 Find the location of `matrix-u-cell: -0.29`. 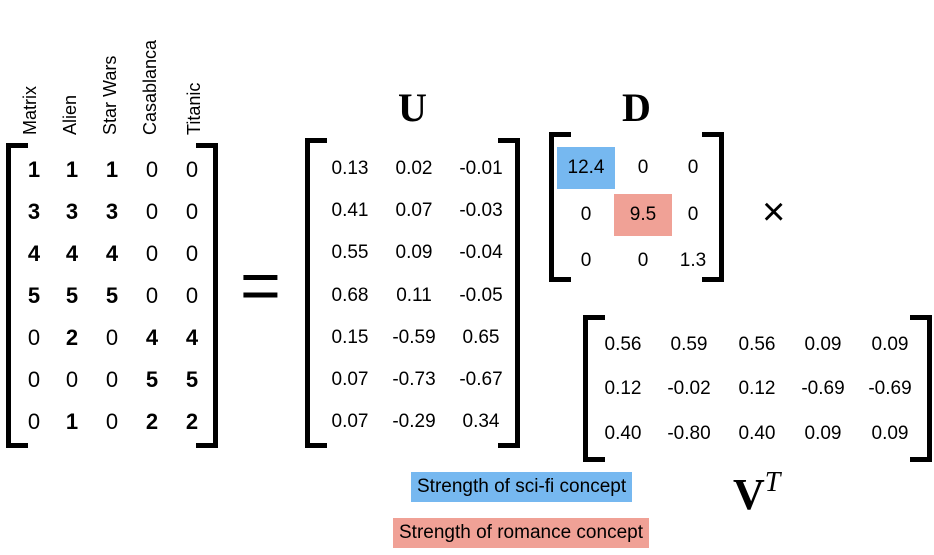

matrix-u-cell: -0.29 is located at coordinates (414, 422).